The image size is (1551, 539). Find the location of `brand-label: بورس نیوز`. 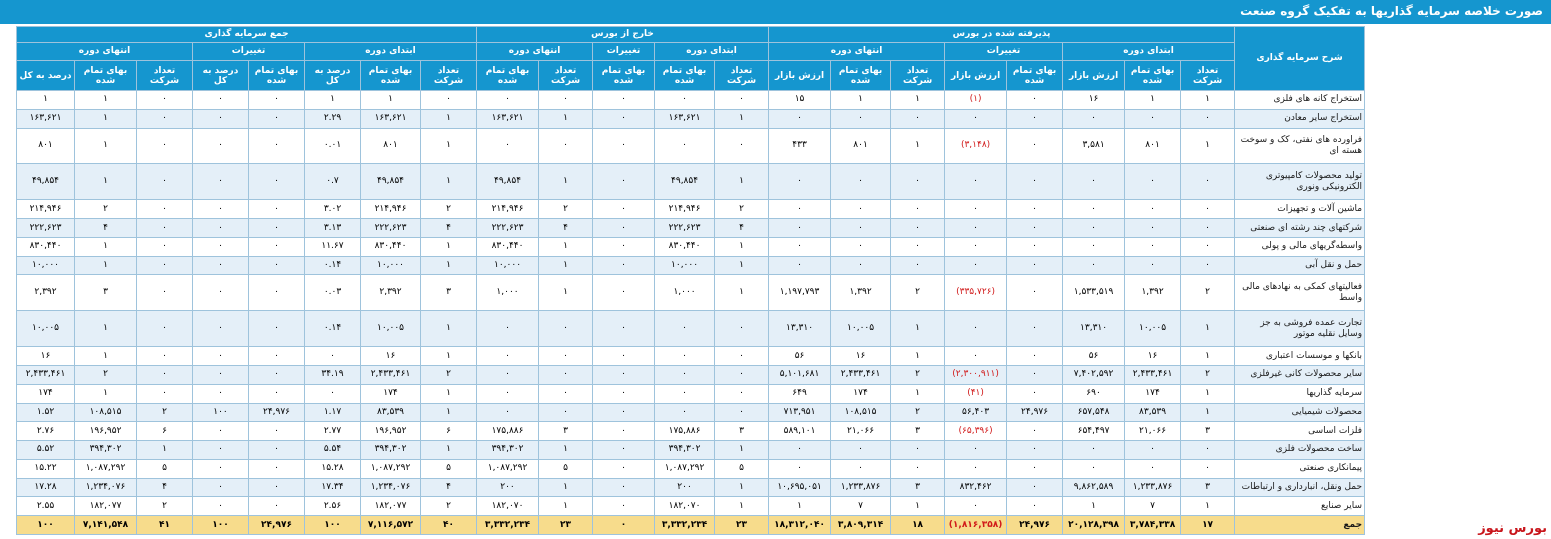

brand-label: بورس نیوز is located at coordinates (1512, 528).